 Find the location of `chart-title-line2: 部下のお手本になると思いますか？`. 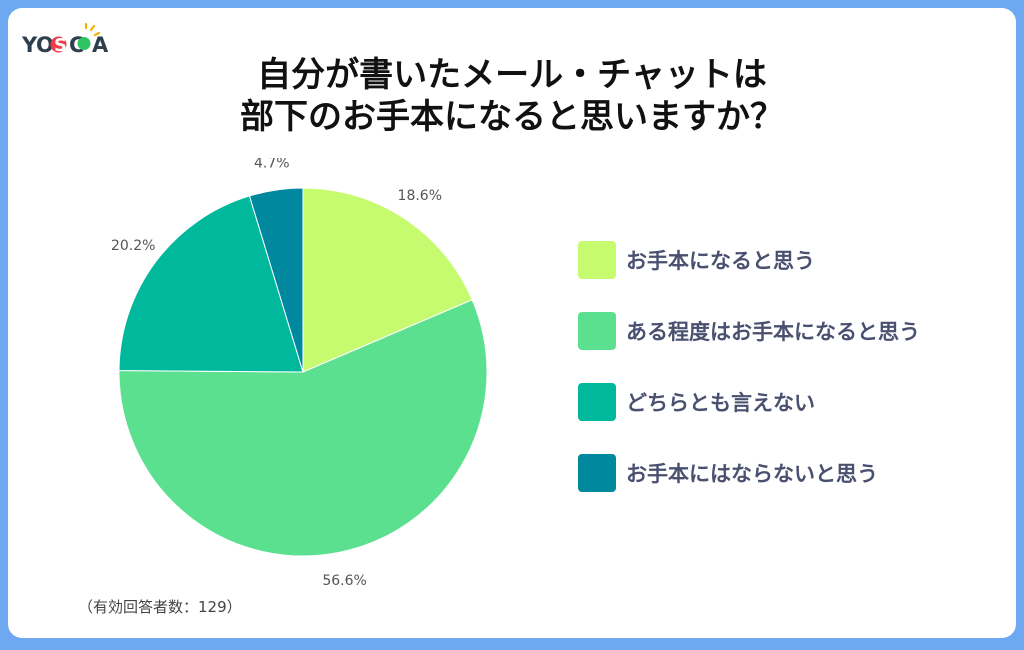

chart-title-line2: 部下のお手本になると思いますか？ is located at coordinates (512, 117).